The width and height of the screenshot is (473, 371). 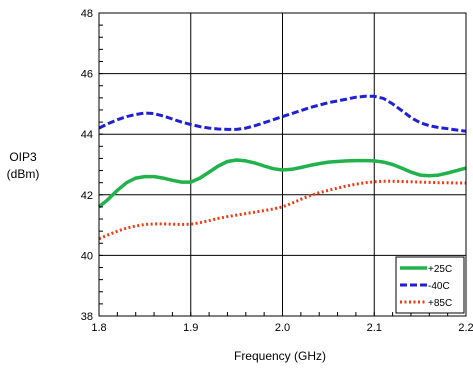 I want to click on y-tick-label: 44, so click(x=87, y=135).